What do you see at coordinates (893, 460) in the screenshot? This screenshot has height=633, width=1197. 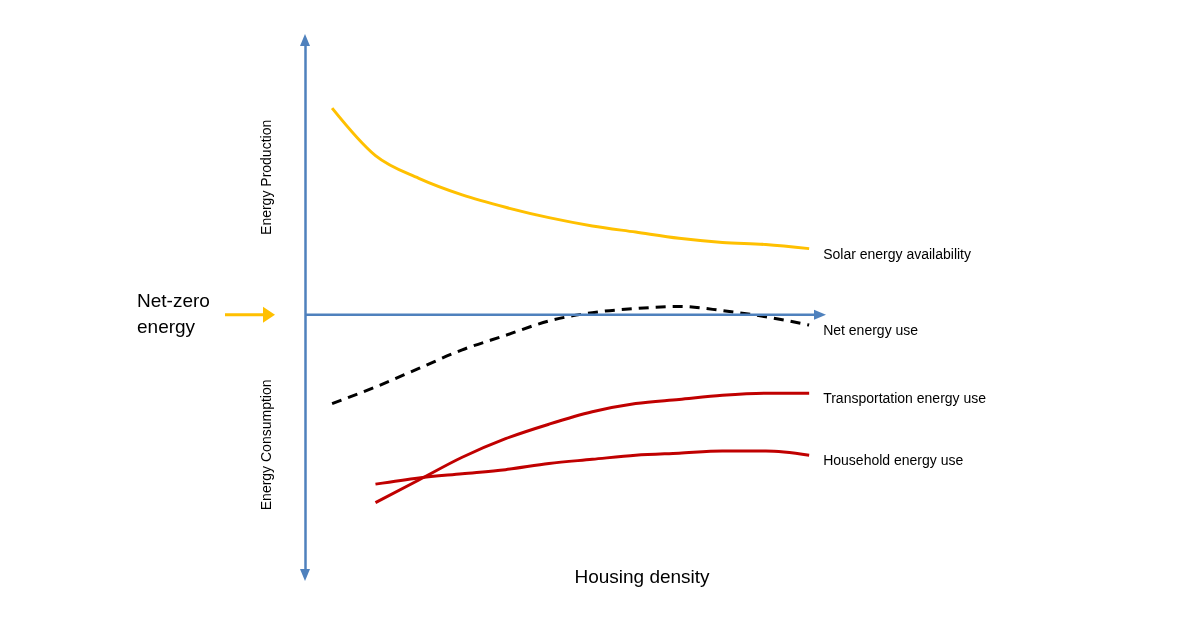 I see `series-label: Household energy use` at bounding box center [893, 460].